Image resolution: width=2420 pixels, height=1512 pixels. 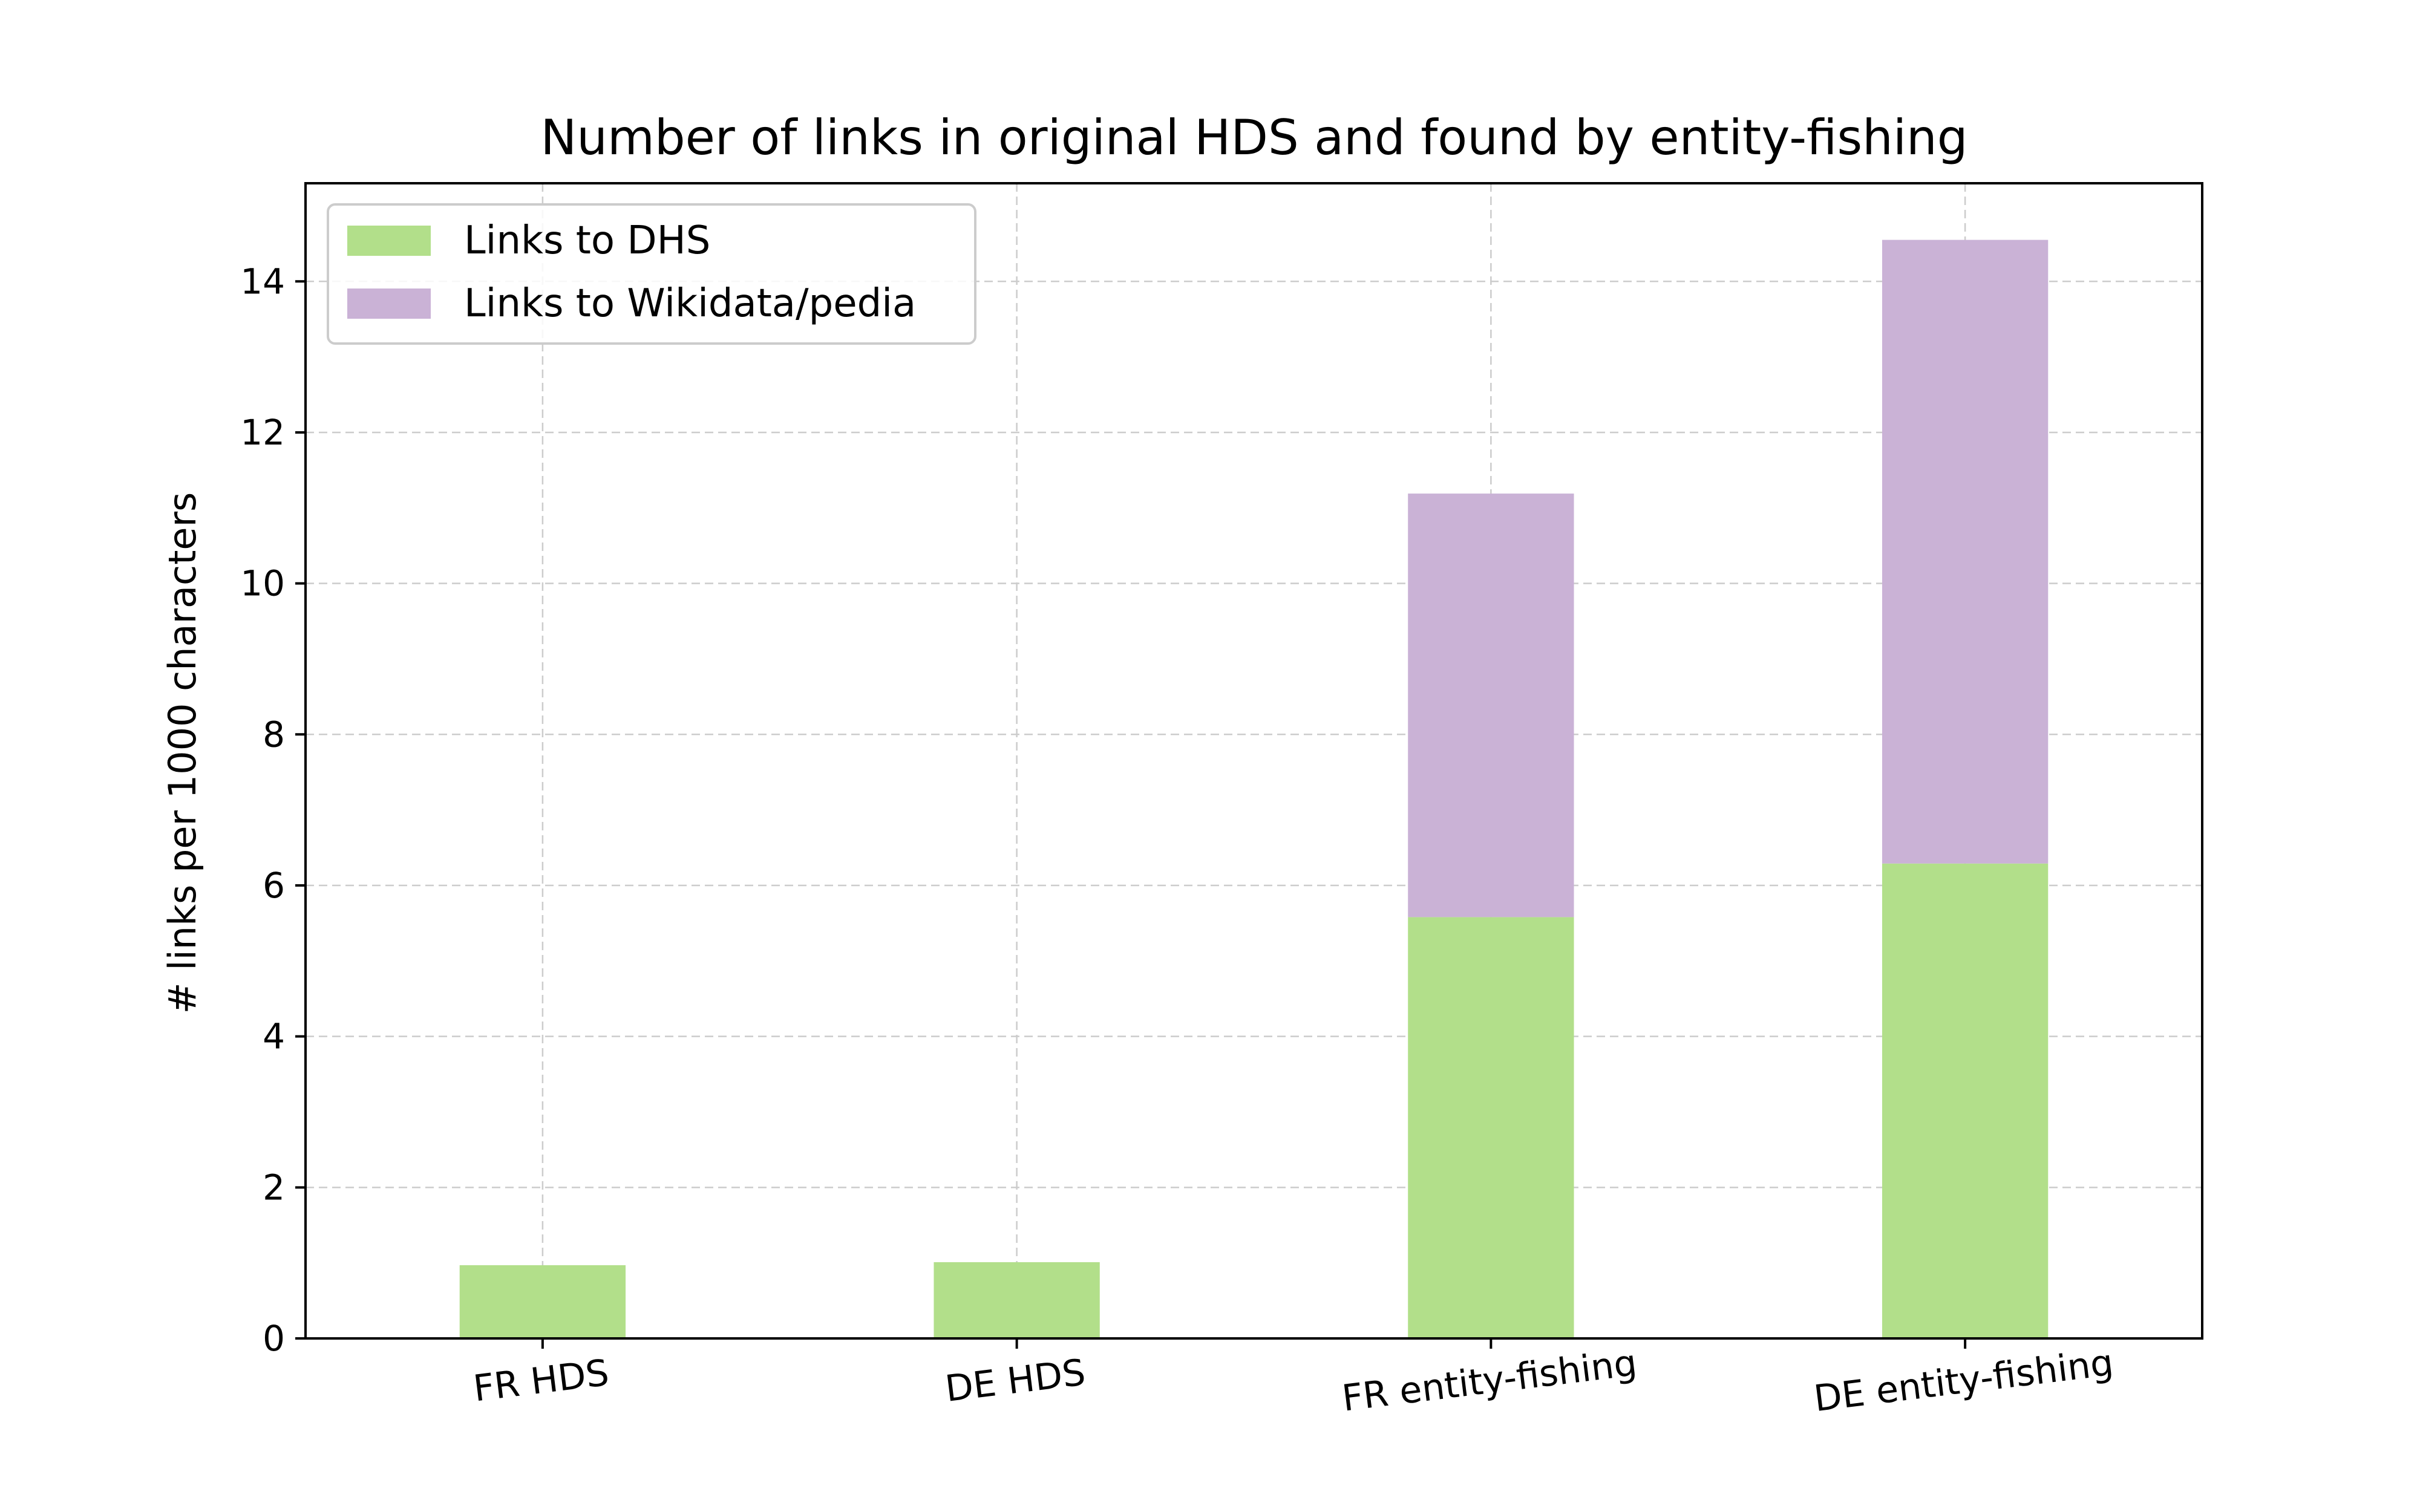 What do you see at coordinates (274, 885) in the screenshot?
I see `y-tick-label: 6` at bounding box center [274, 885].